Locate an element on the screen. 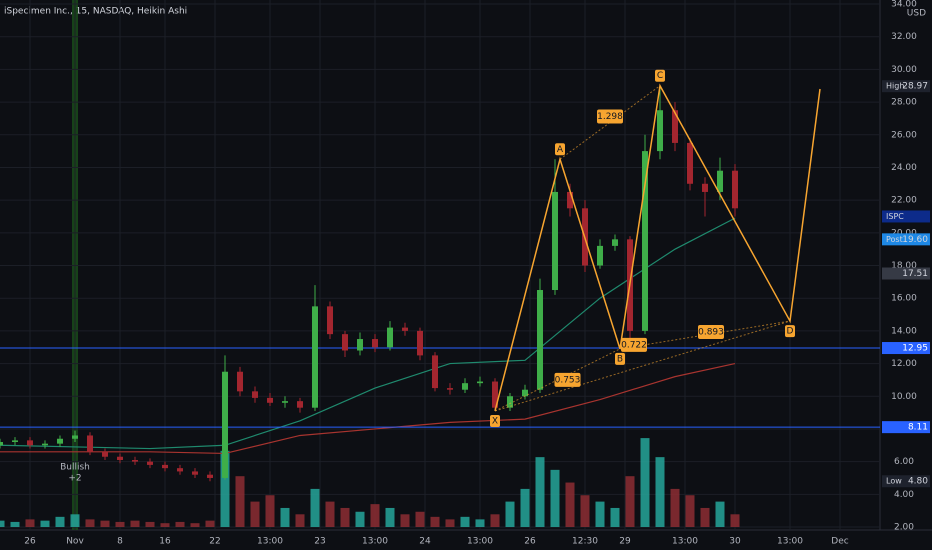  y-tick-label: 24.00 is located at coordinates (904, 168).